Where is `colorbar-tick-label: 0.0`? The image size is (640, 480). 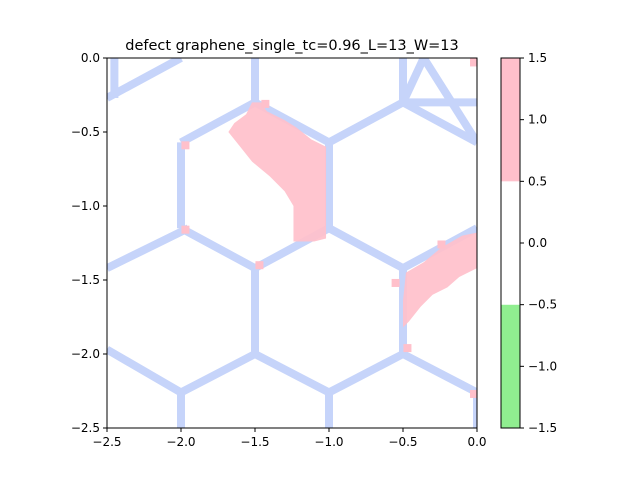
colorbar-tick-label: 0.0 is located at coordinates (537, 243).